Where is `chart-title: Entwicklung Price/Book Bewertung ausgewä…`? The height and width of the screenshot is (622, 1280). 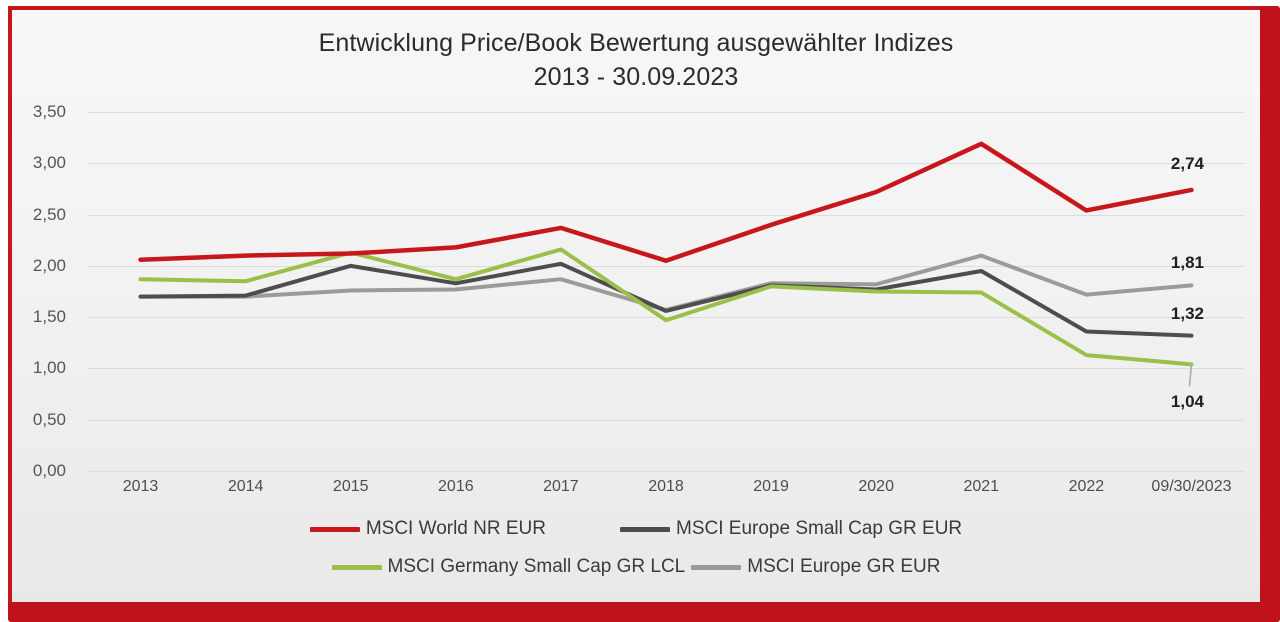
chart-title: Entwicklung Price/Book Bewertung ausgewä… is located at coordinates (636, 43).